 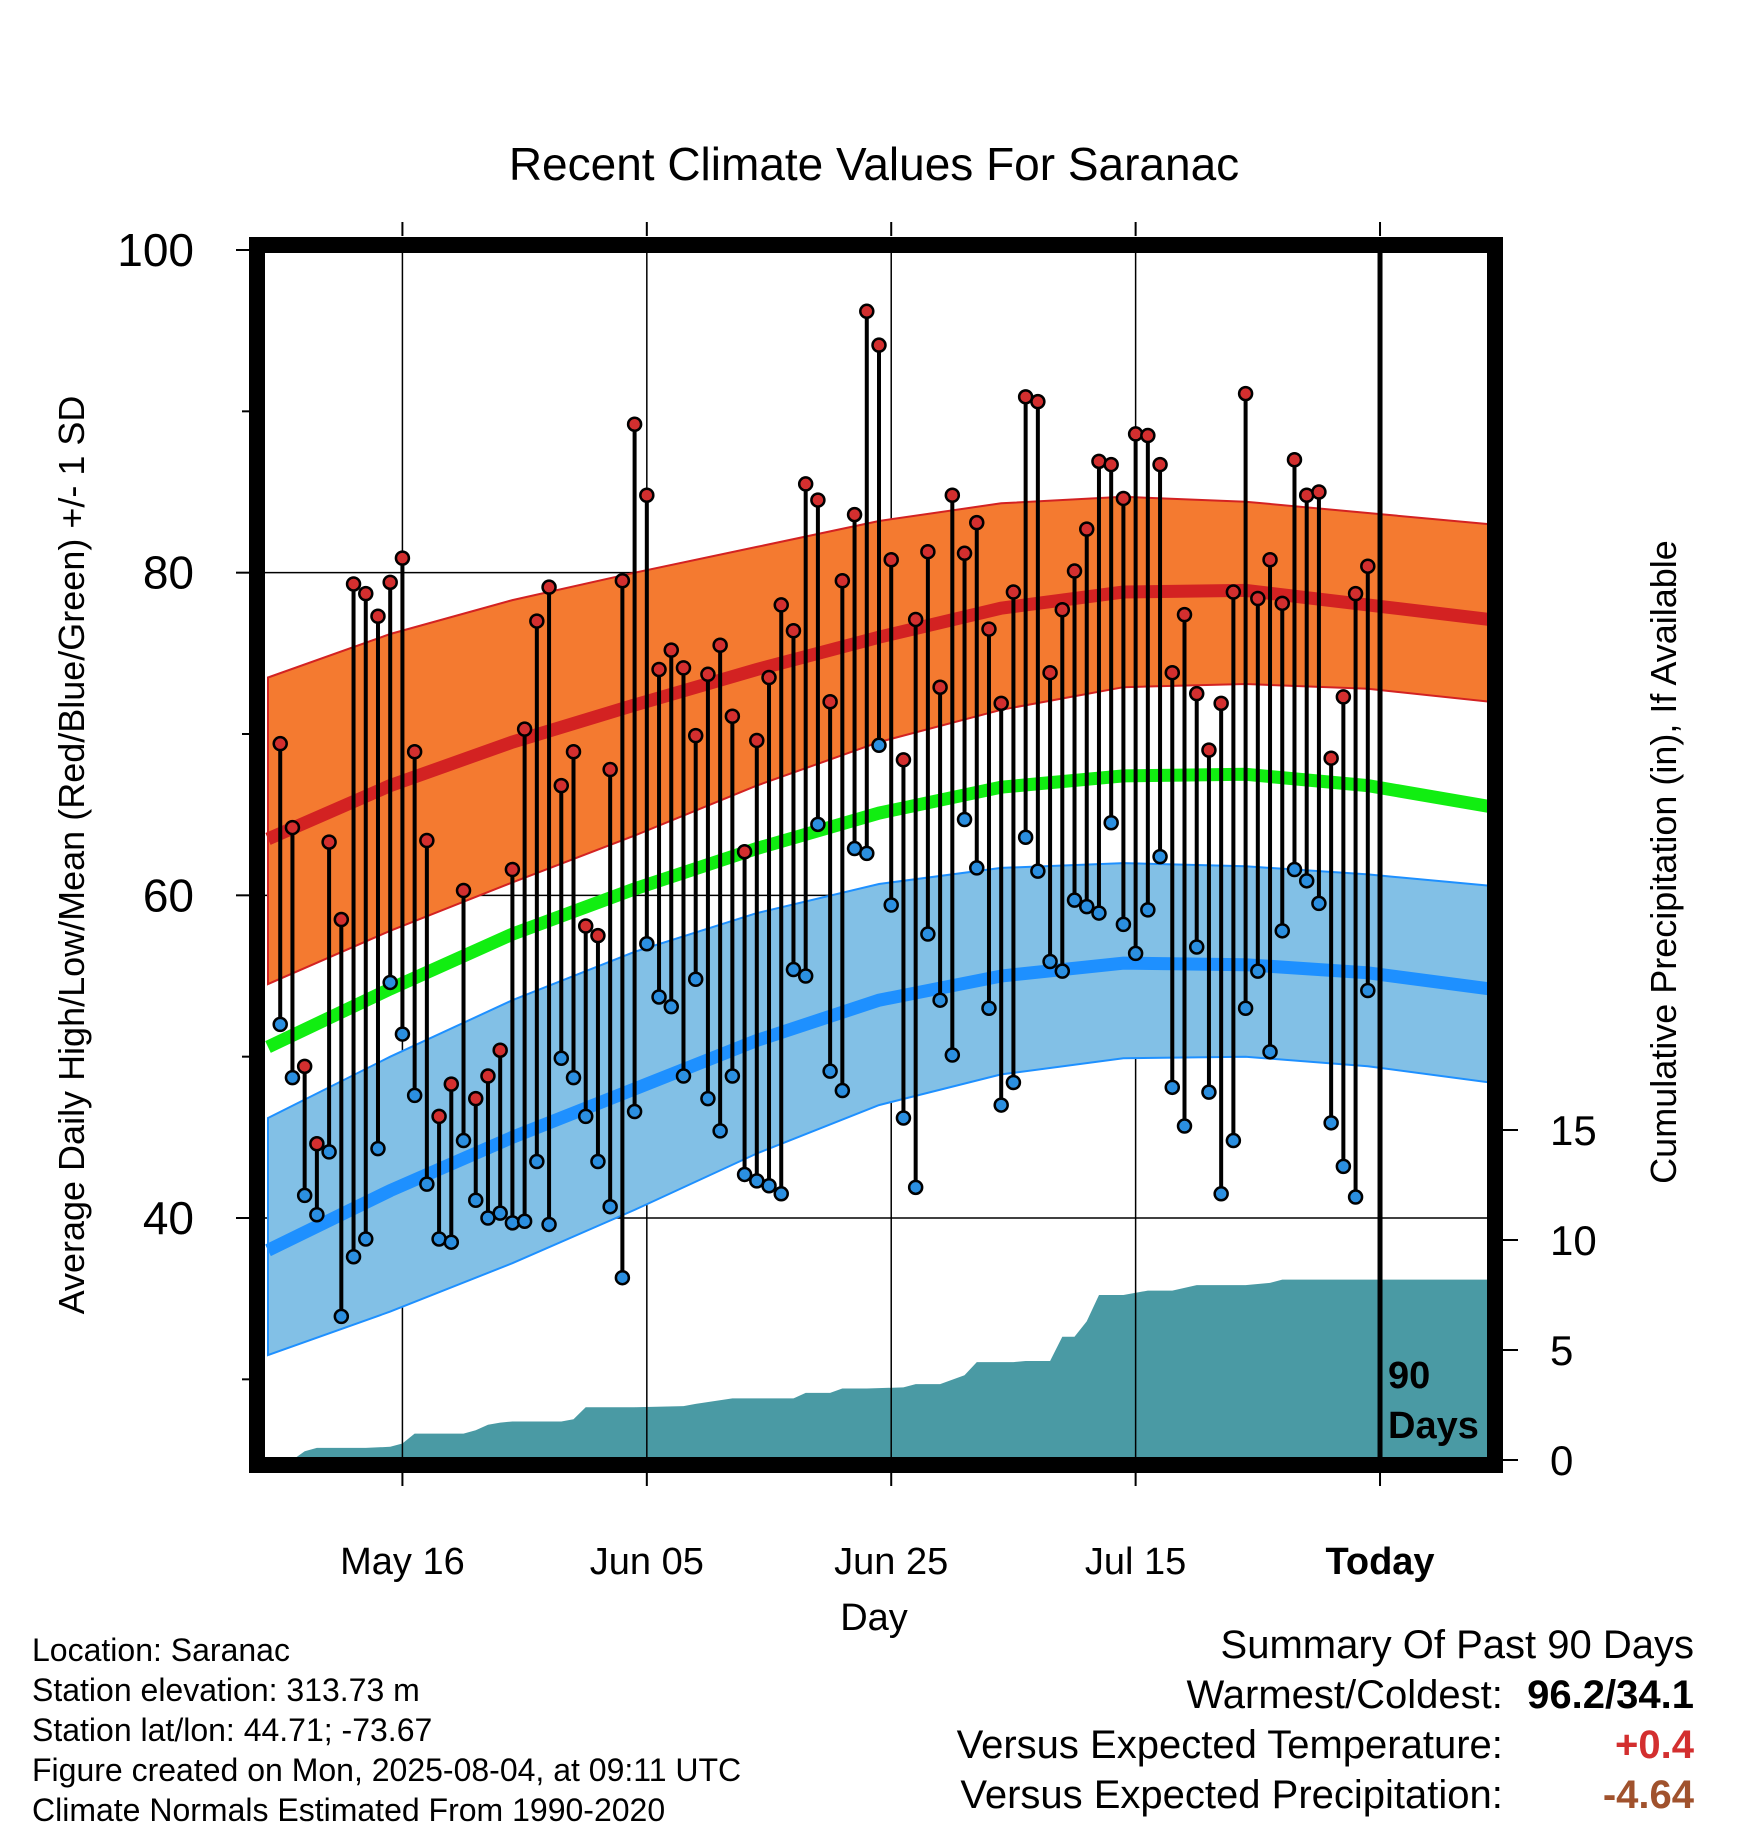 What do you see at coordinates (879, 1369) in the screenshot?
I see `cumulative-precip-area` at bounding box center [879, 1369].